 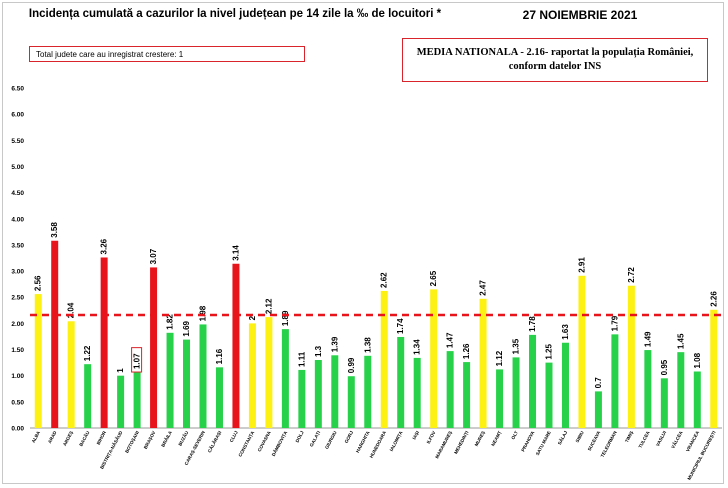 What do you see at coordinates (580, 15) in the screenshot?
I see `report-date: 27 NOIEMBRIE 2021` at bounding box center [580, 15].